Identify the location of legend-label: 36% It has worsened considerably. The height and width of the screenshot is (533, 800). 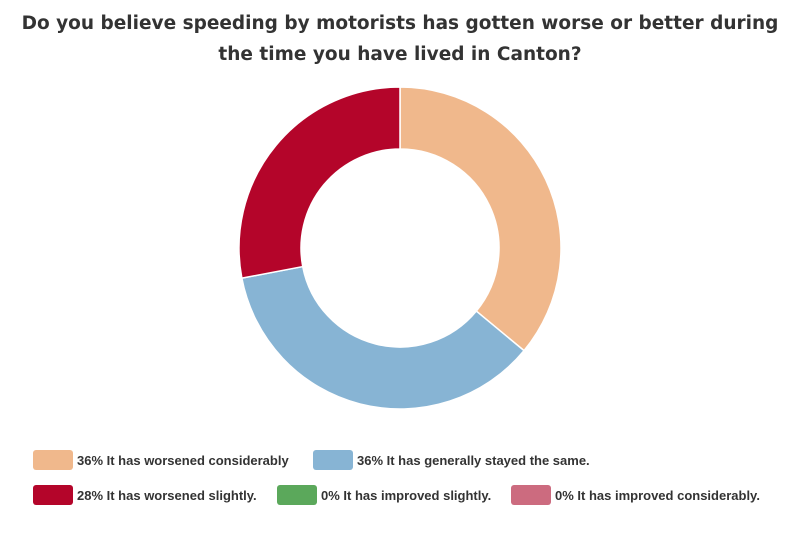
(183, 460).